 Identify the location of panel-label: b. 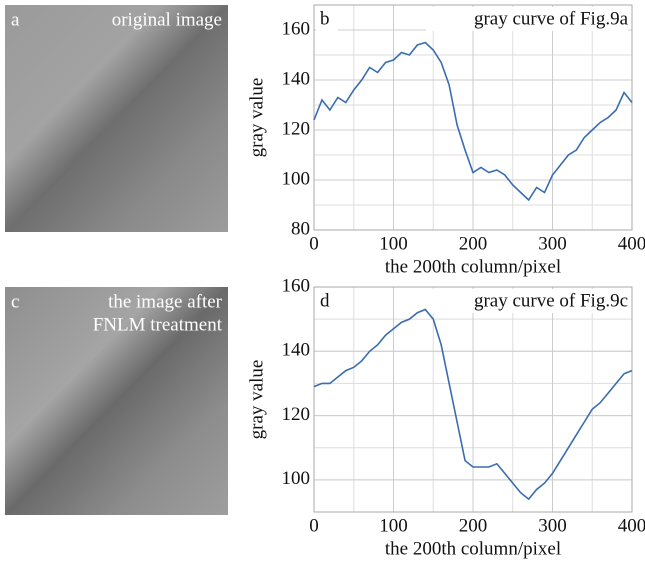
(325, 18).